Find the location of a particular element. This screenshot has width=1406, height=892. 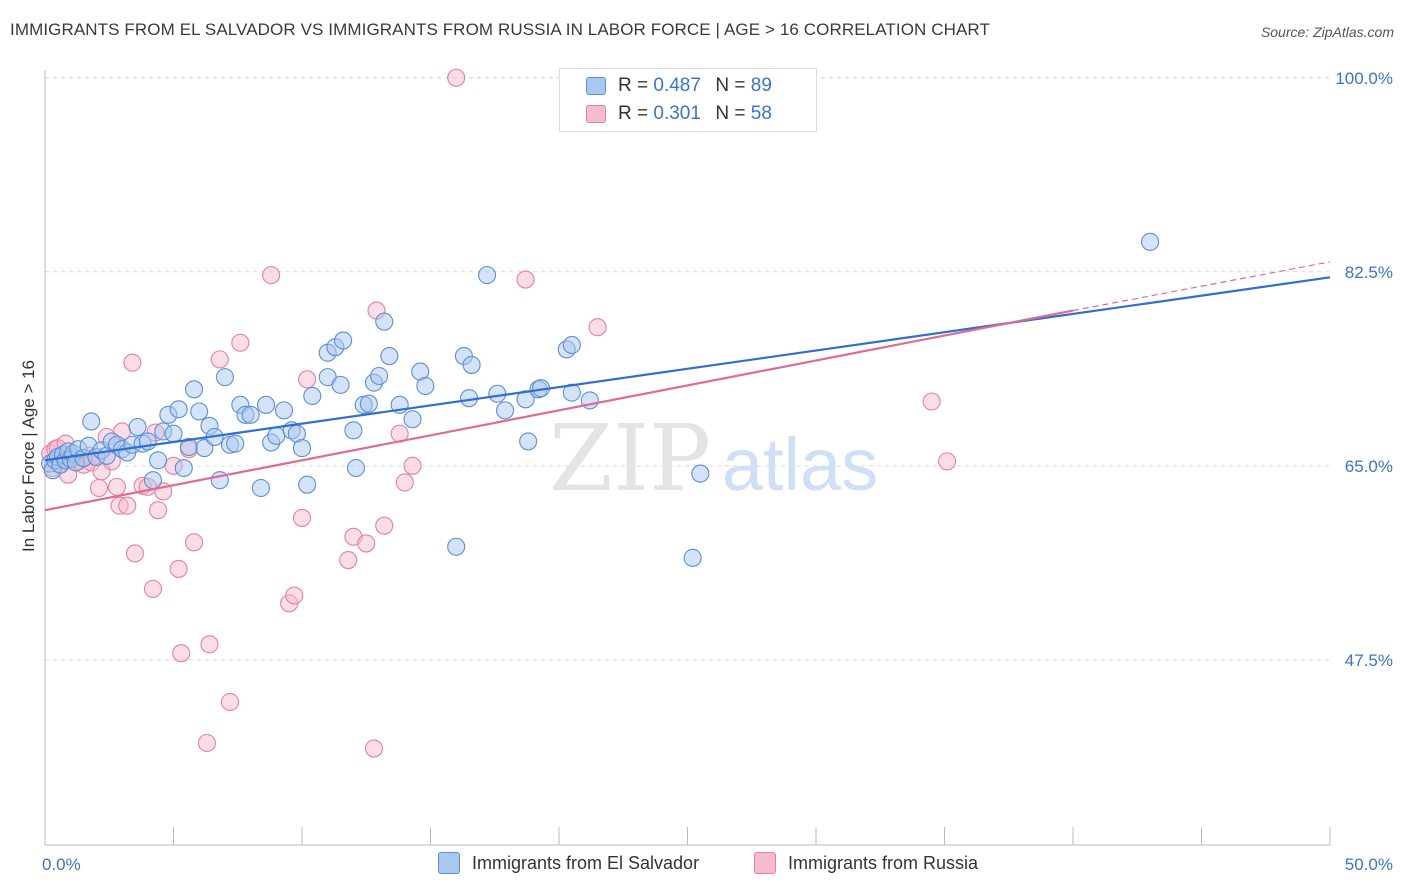

y-tick-label: 65.0% is located at coordinates (1369, 466).